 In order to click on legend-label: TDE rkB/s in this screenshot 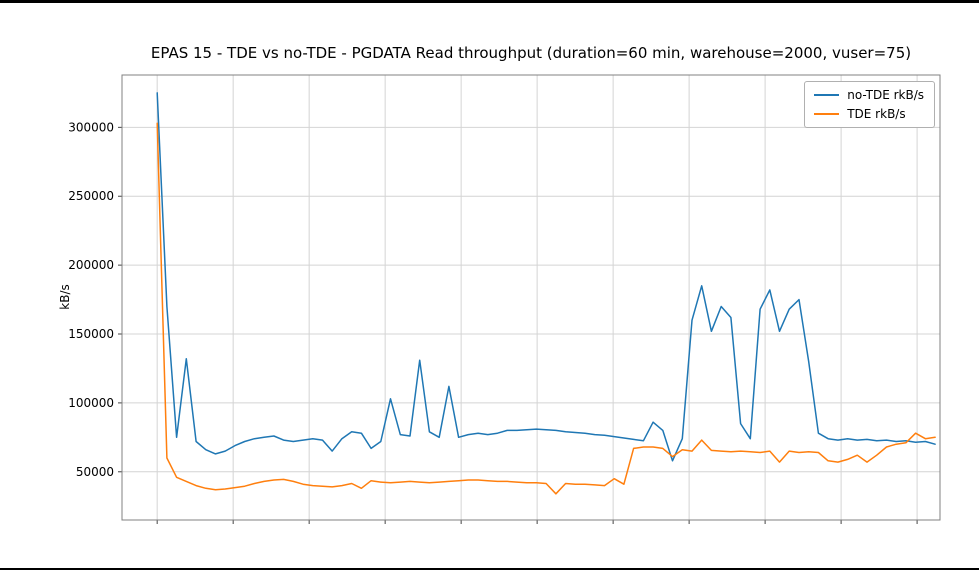, I will do `click(876, 114)`.